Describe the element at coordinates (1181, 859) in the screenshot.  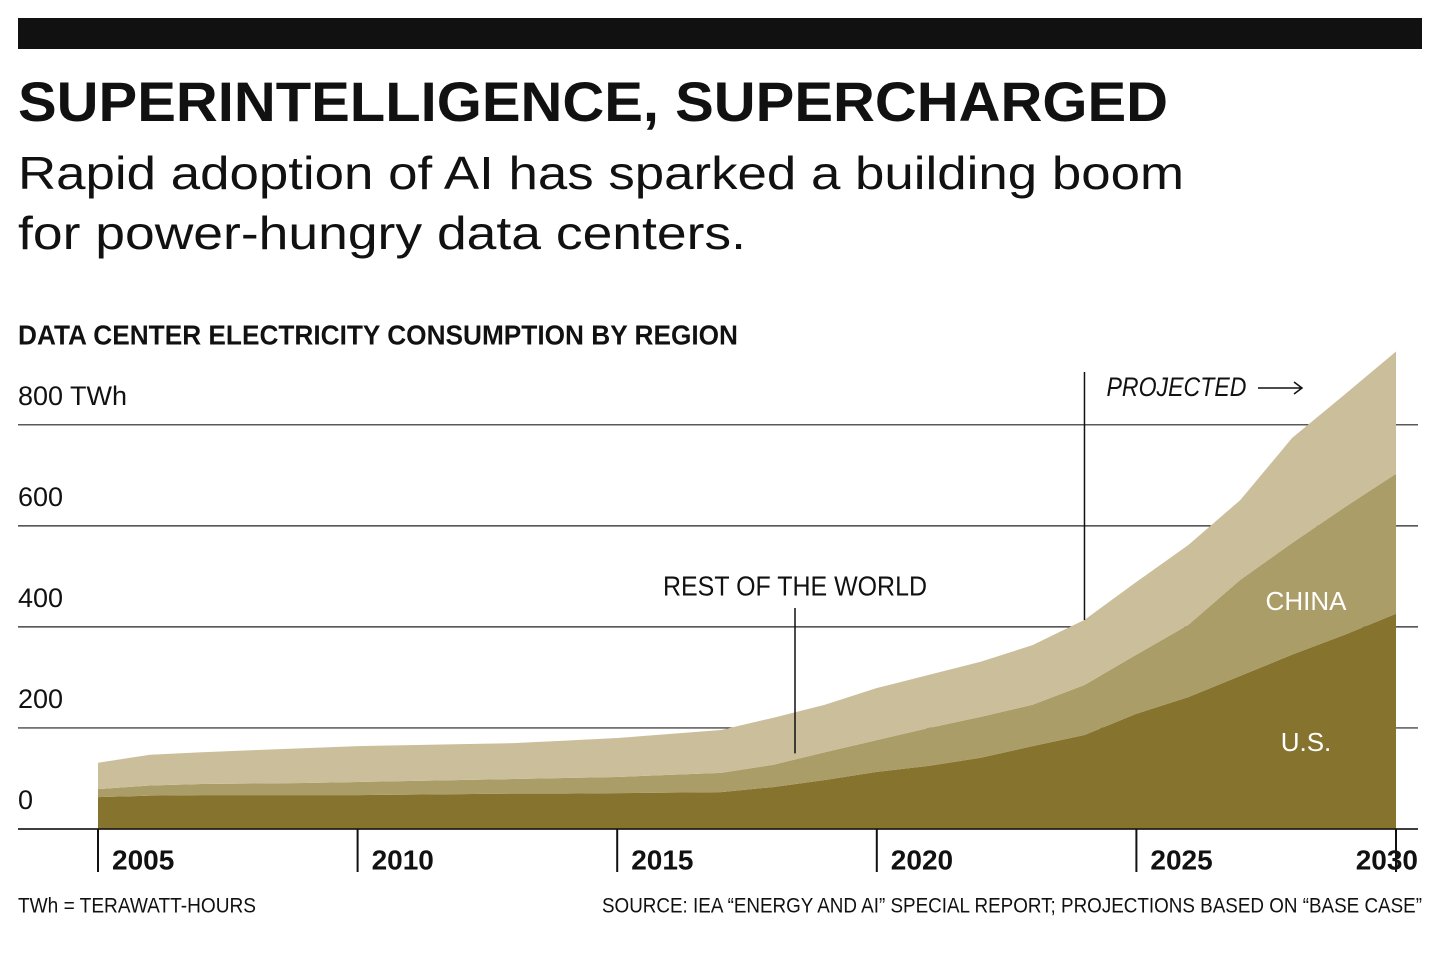
I see `x-tick-label: 2025` at that location.